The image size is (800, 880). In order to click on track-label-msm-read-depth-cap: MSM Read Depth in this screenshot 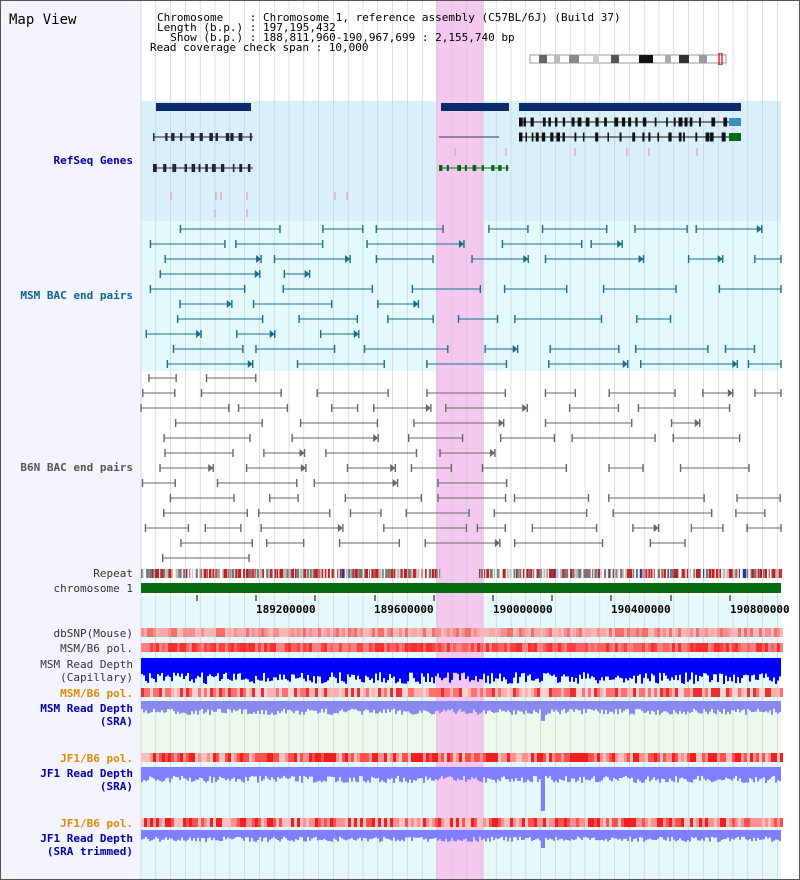, I will do `click(86, 664)`.